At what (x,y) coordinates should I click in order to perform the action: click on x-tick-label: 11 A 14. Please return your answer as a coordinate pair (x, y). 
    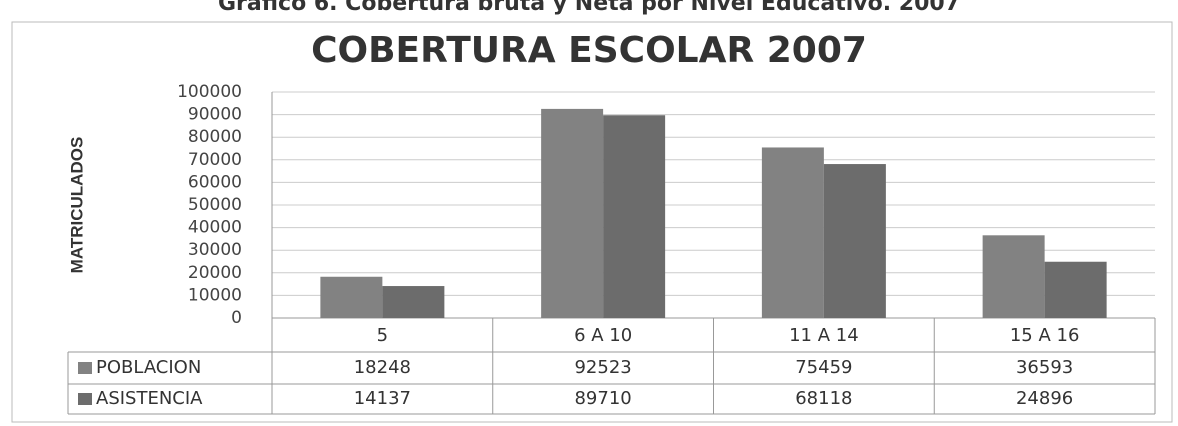
    Looking at the image, I should click on (824, 335).